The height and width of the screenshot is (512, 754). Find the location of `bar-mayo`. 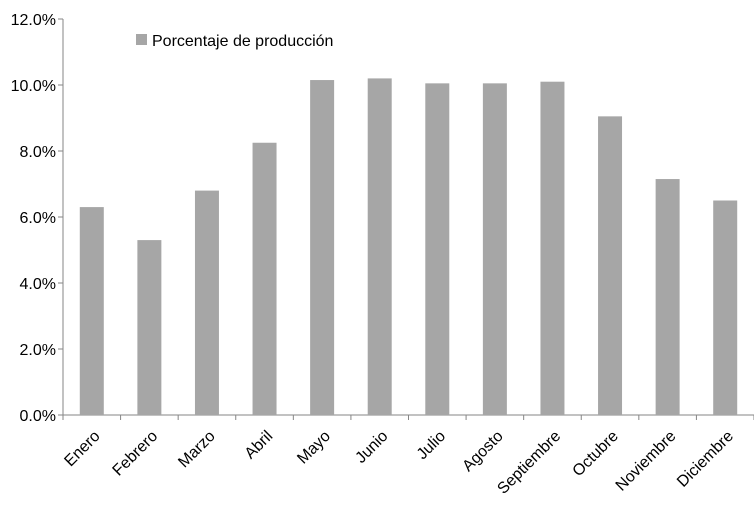

bar-mayo is located at coordinates (322, 248).